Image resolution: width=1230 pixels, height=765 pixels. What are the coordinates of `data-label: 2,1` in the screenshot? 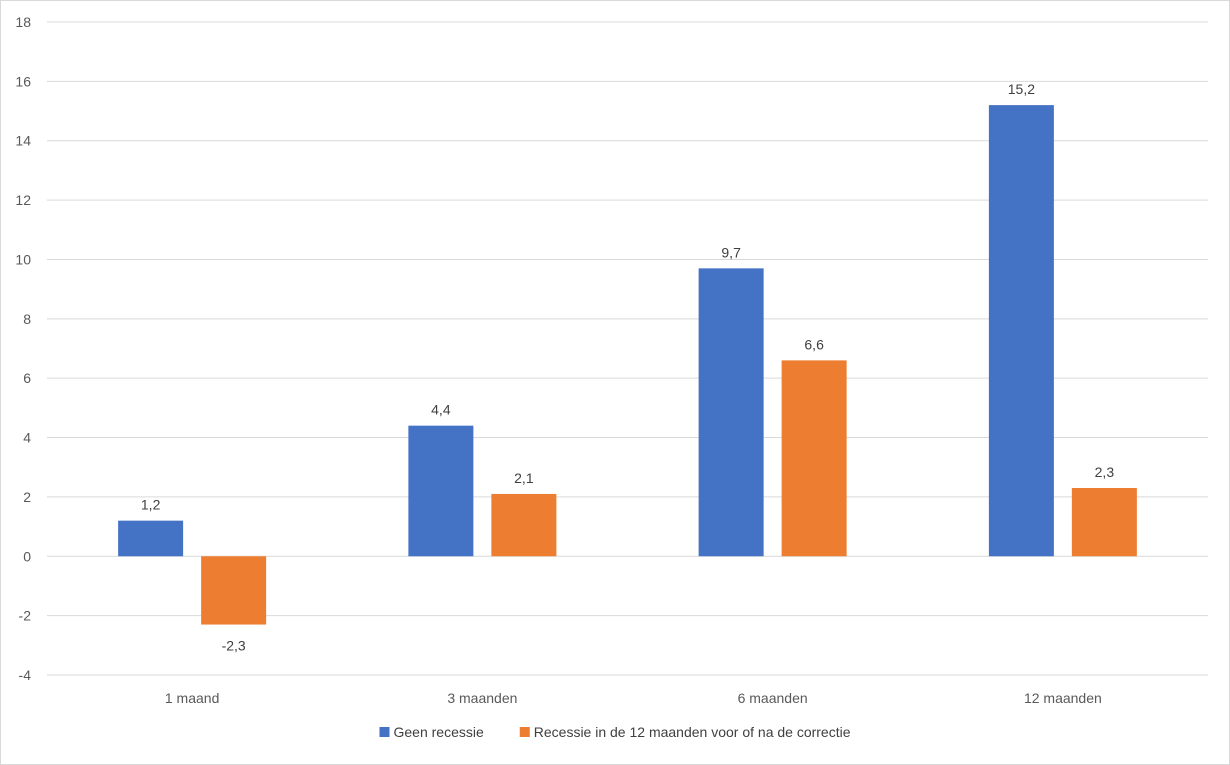 It's located at (524, 478).